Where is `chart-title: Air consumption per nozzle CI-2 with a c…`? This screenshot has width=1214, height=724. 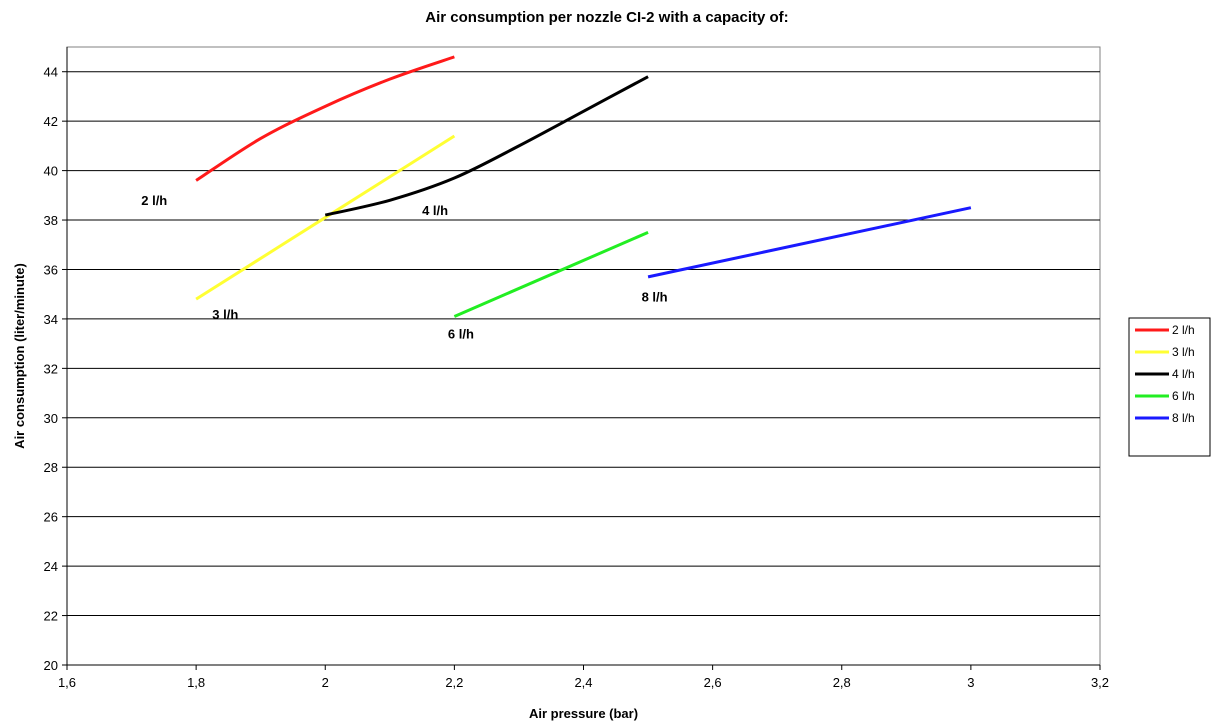 chart-title: Air consumption per nozzle CI-2 with a c… is located at coordinates (606, 17).